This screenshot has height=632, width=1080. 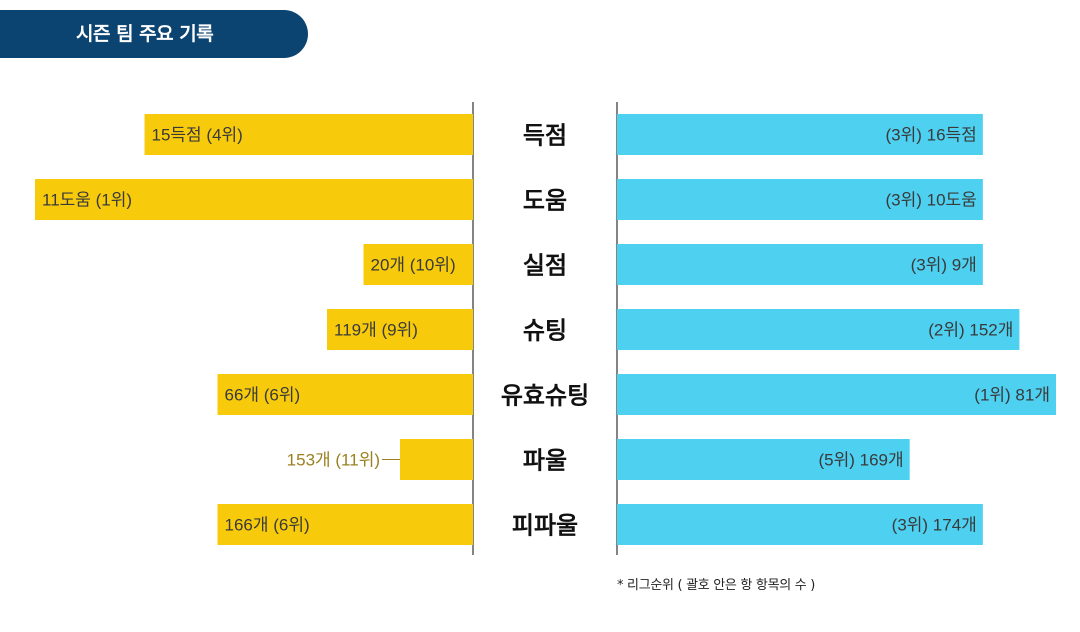 I want to click on right-value-label-2: (3위) 9개, so click(x=944, y=265).